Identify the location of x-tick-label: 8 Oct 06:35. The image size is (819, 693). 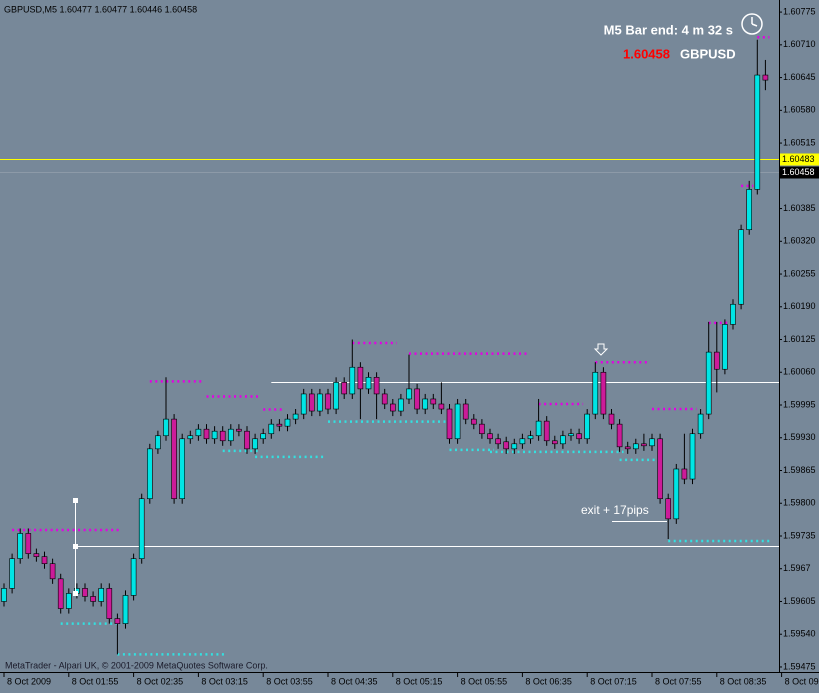
(548, 681).